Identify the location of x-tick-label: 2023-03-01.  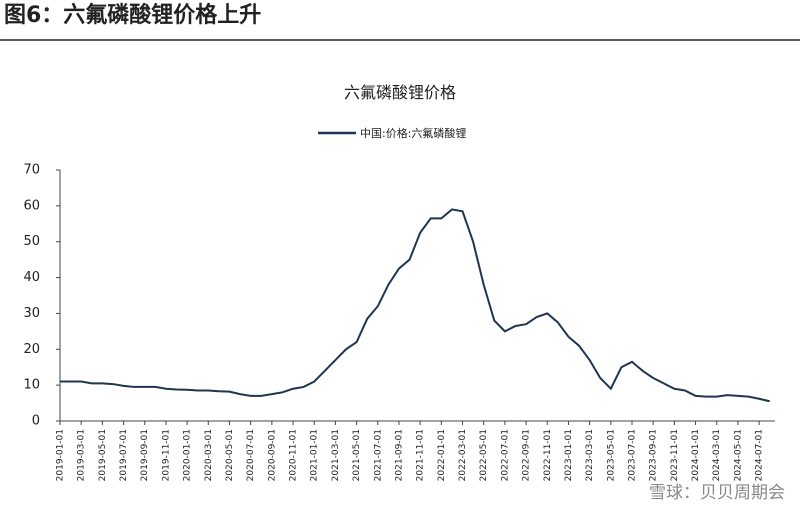
(590, 455).